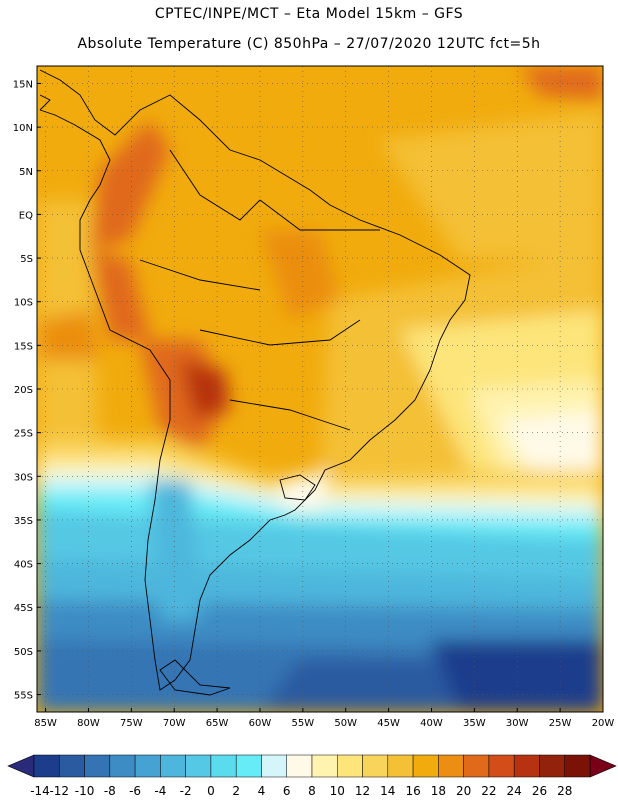 The width and height of the screenshot is (618, 800). What do you see at coordinates (174, 723) in the screenshot?
I see `lon-tick-label: 70W` at bounding box center [174, 723].